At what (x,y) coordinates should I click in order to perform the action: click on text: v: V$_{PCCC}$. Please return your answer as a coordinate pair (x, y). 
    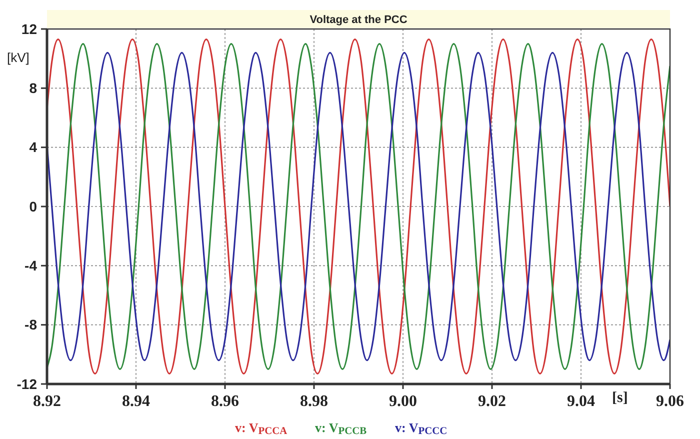
    Looking at the image, I should click on (421, 428).